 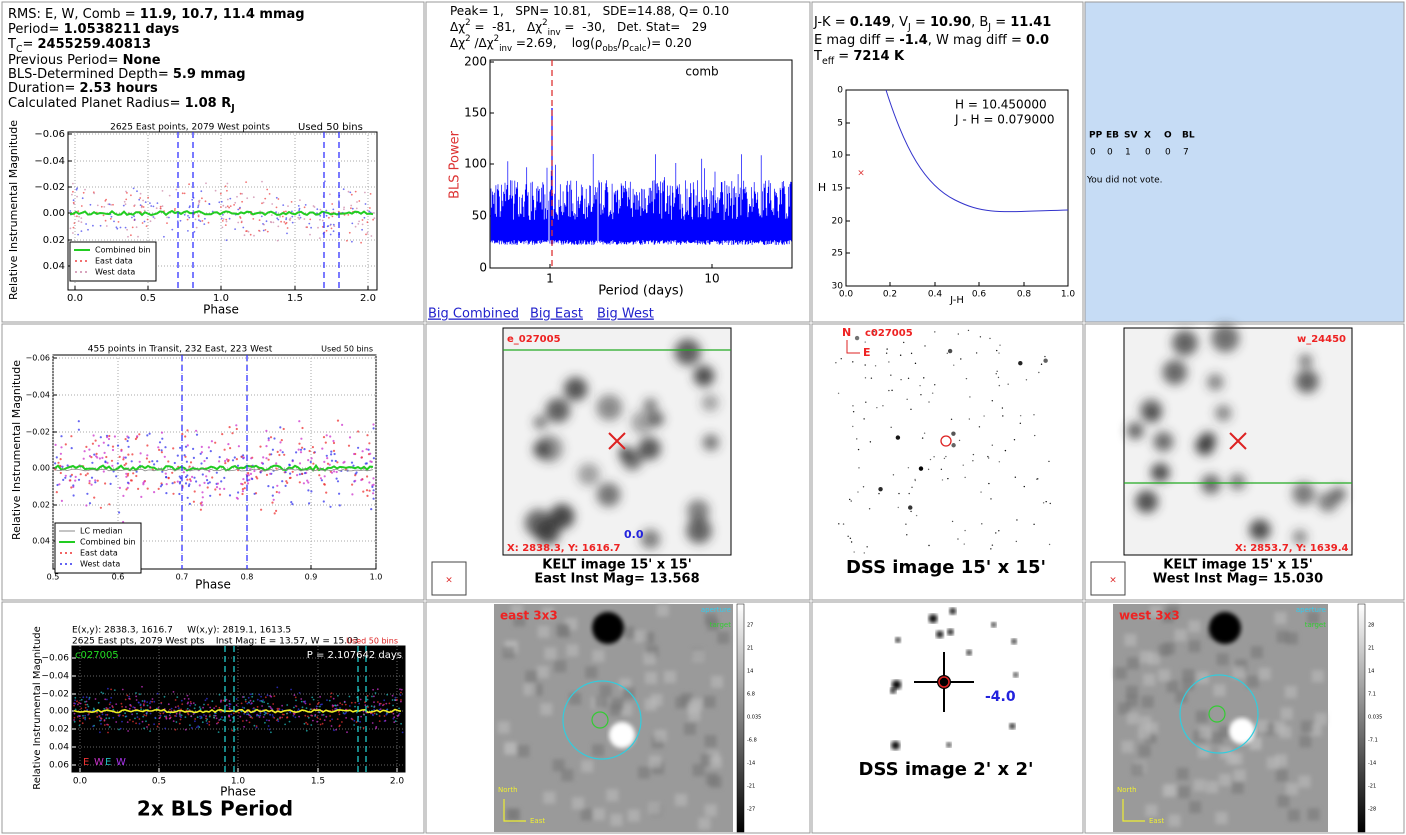 I want to click on label: target, so click(x=1316, y=625).